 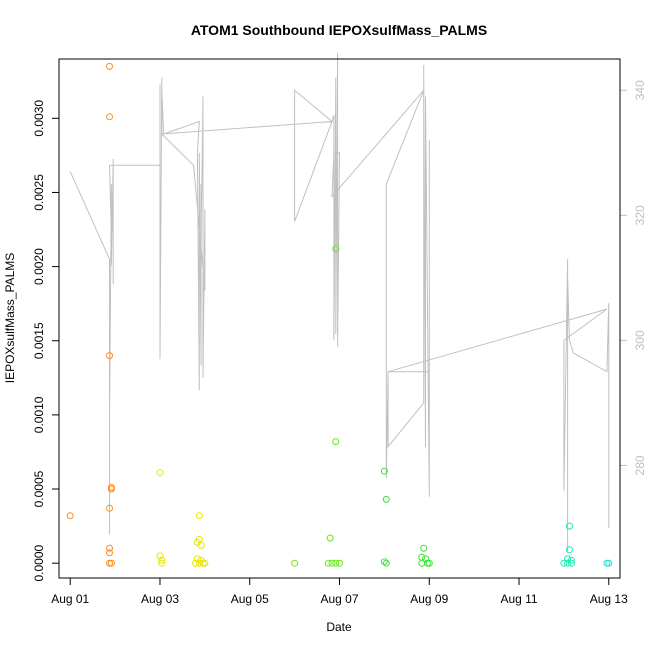 I want to click on y-axis-label: IEPOXsulfMass_PALMS, so click(x=10, y=318).